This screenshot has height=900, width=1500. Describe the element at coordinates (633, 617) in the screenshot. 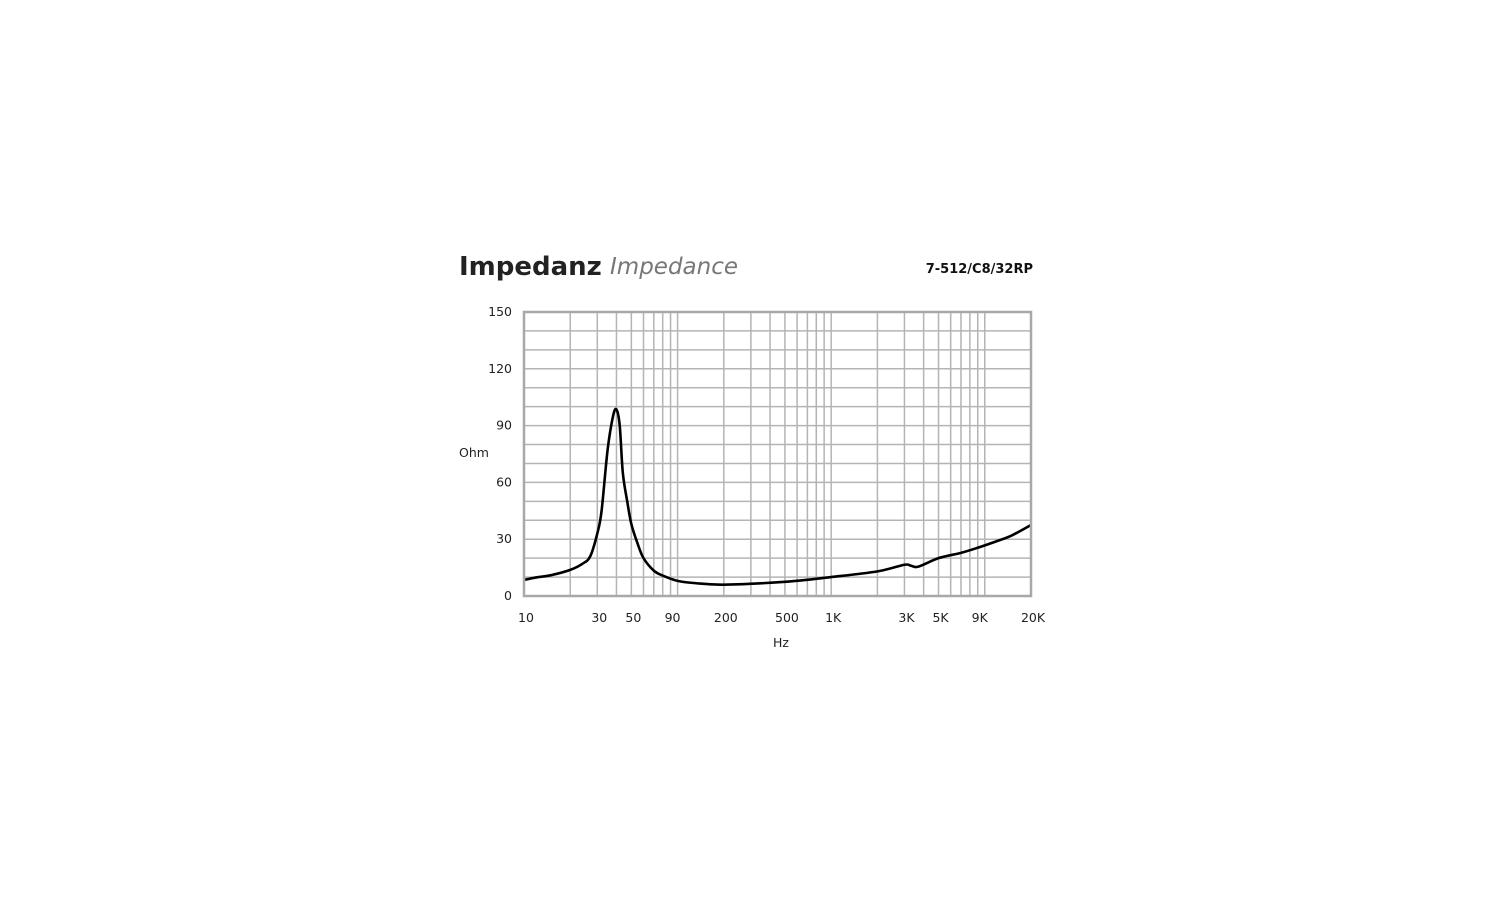

I see `x-tick-label: 50` at that location.